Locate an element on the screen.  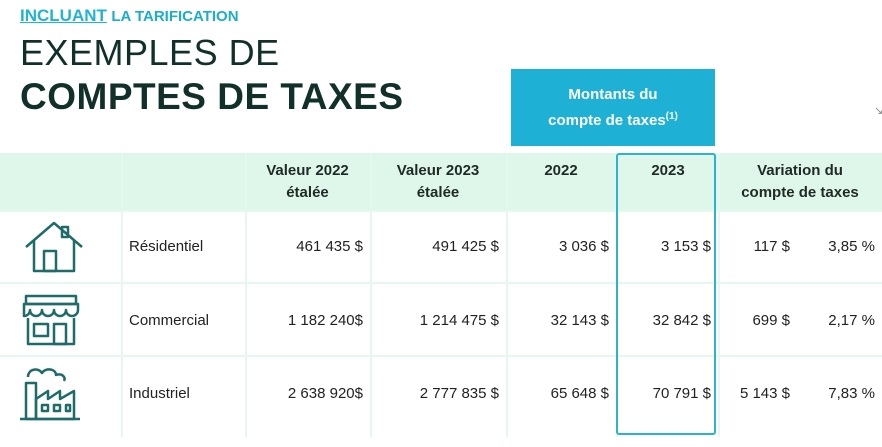
col-header-2023: 2023 is located at coordinates (668, 170).